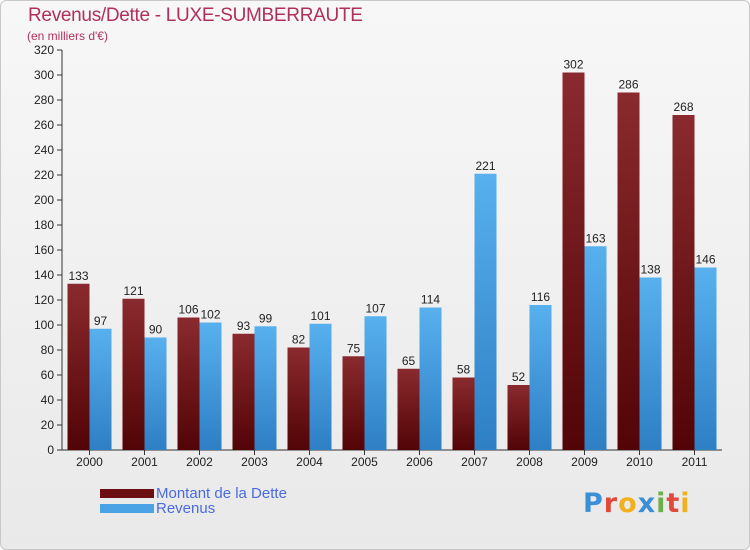 This screenshot has height=550, width=750. I want to click on x-tick-label: 2003, so click(254, 462).